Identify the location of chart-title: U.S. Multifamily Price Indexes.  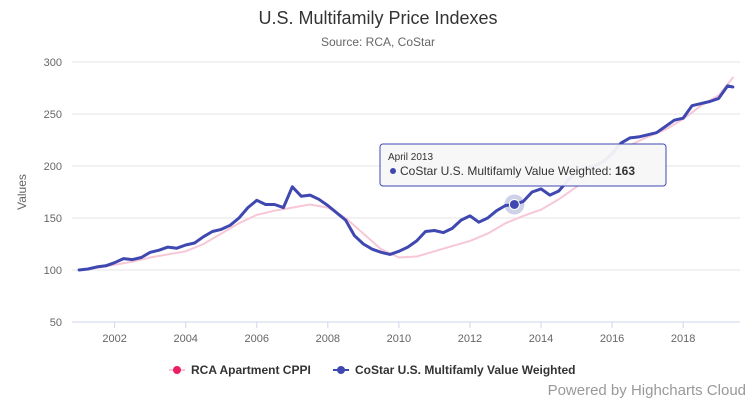
(377, 18).